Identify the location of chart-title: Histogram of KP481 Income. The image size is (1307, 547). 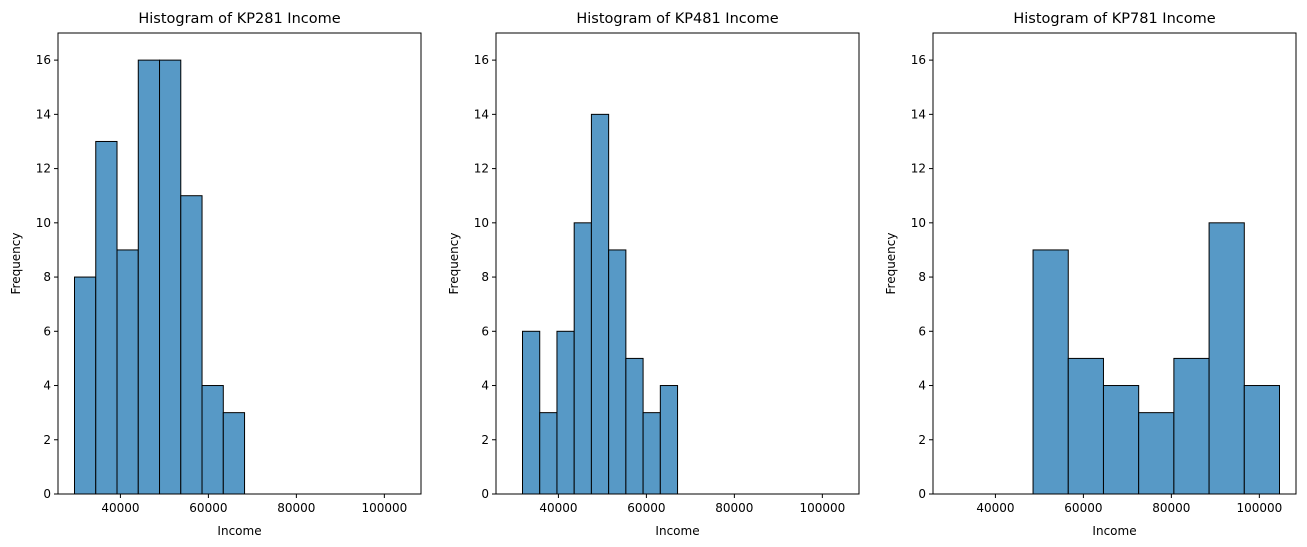
(677, 19).